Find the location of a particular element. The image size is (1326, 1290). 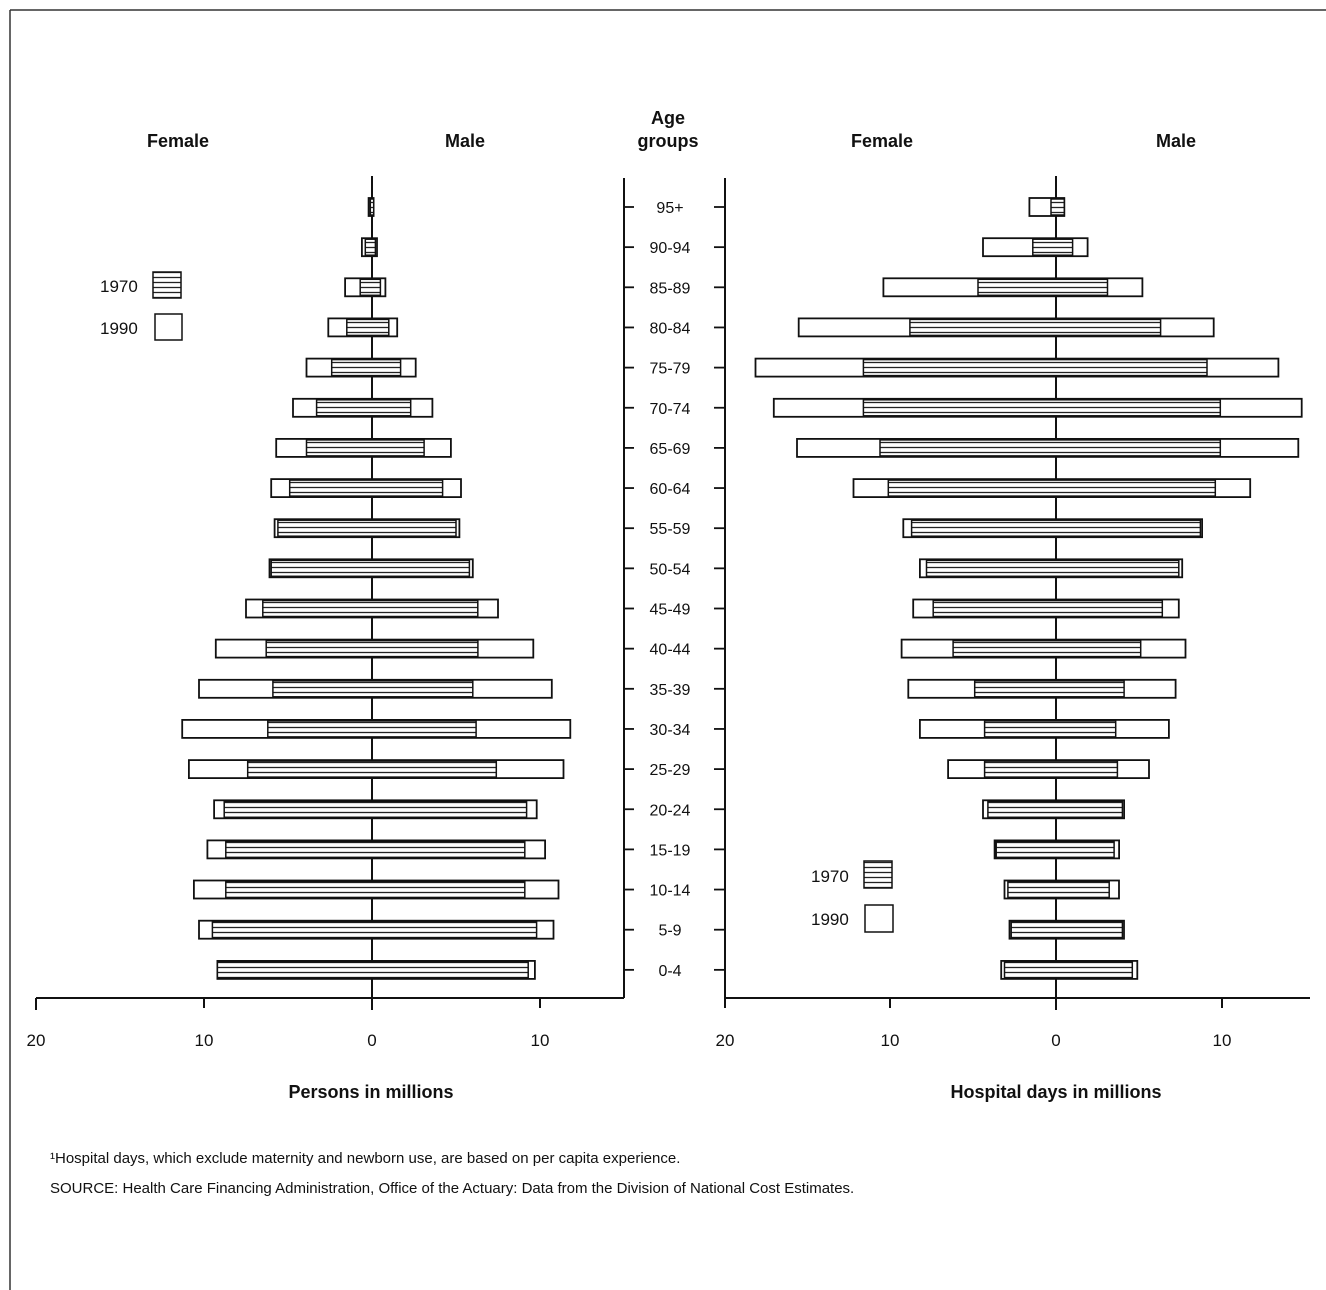

age-group-label: 85-89 is located at coordinates (670, 288).